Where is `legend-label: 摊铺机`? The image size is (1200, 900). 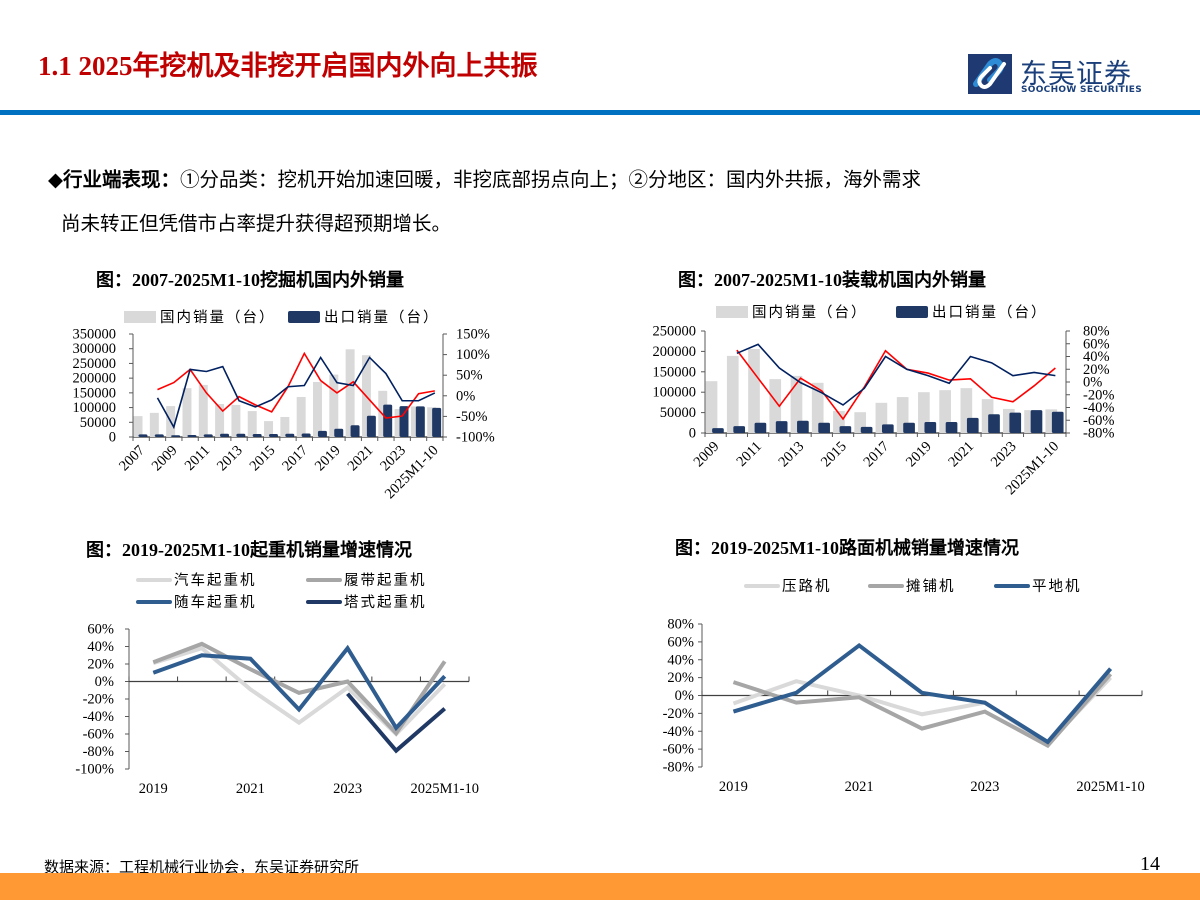
legend-label: 摊铺机 is located at coordinates (931, 586).